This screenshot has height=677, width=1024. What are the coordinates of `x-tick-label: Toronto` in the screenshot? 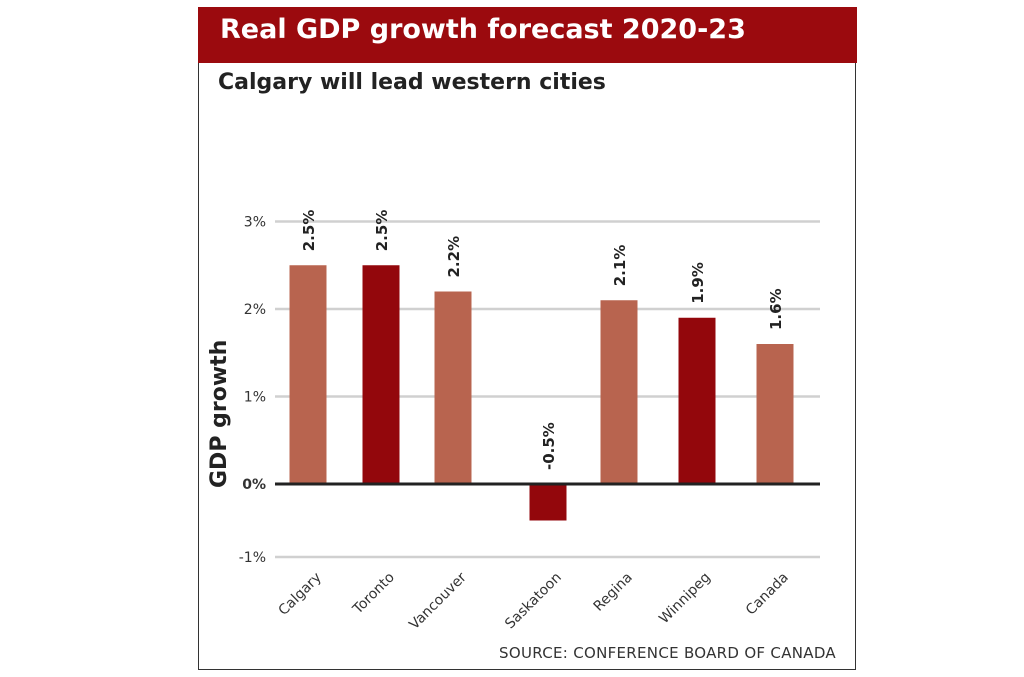 It's located at (373, 594).